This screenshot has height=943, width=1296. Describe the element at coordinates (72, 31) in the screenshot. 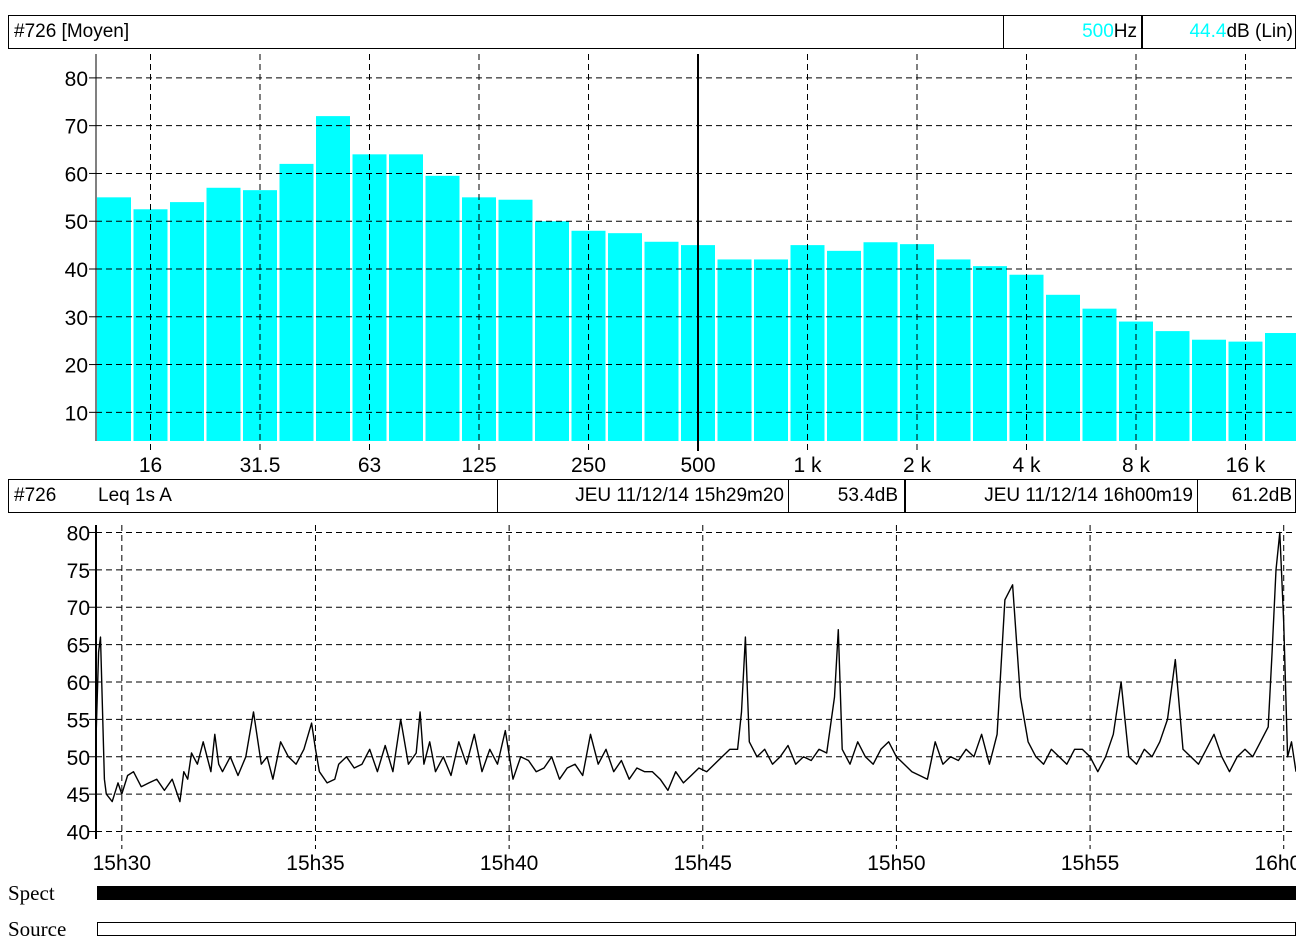

I see `spectrum-title: #726 [Moyen]` at that location.